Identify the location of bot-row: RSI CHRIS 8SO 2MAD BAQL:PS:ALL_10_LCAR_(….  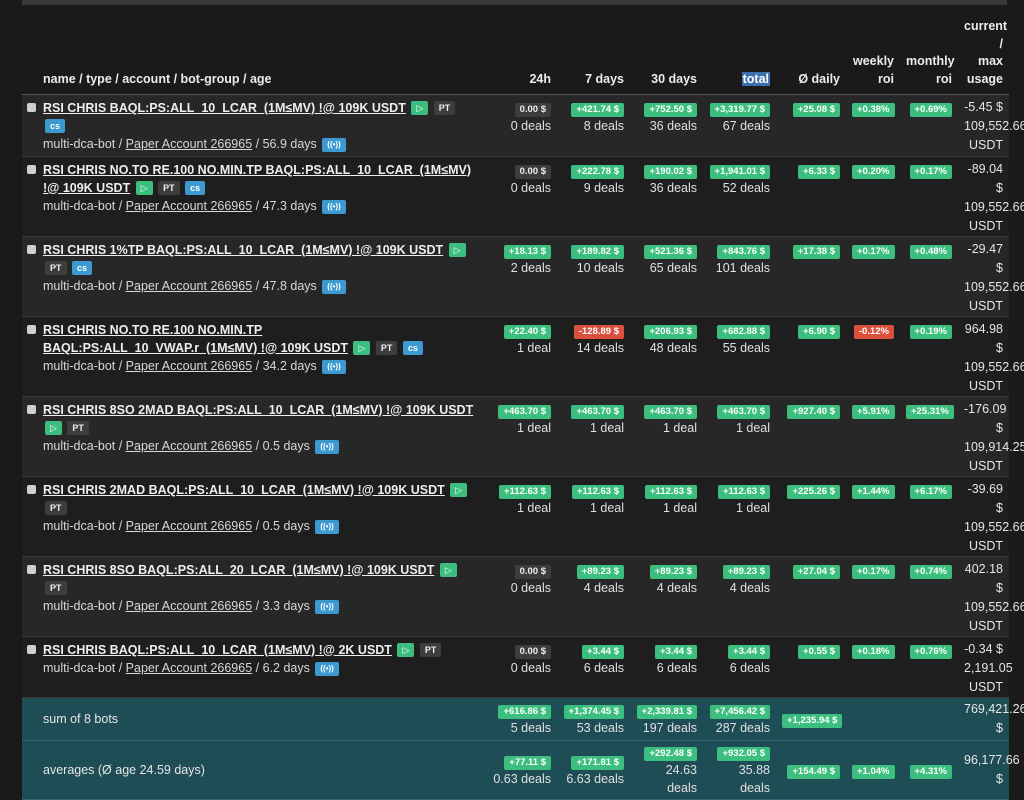
(523, 436).